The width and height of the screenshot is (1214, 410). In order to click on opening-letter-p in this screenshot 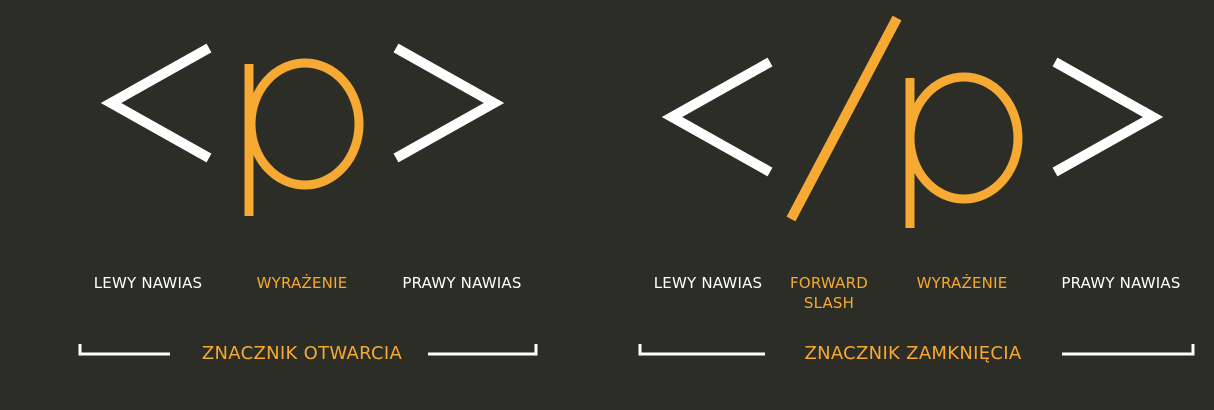, I will do `click(304, 137)`.